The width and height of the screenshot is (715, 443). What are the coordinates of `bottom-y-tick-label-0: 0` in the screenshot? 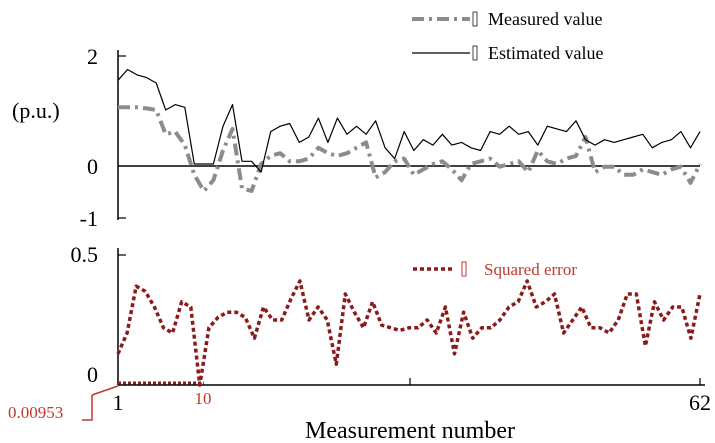 It's located at (92, 374).